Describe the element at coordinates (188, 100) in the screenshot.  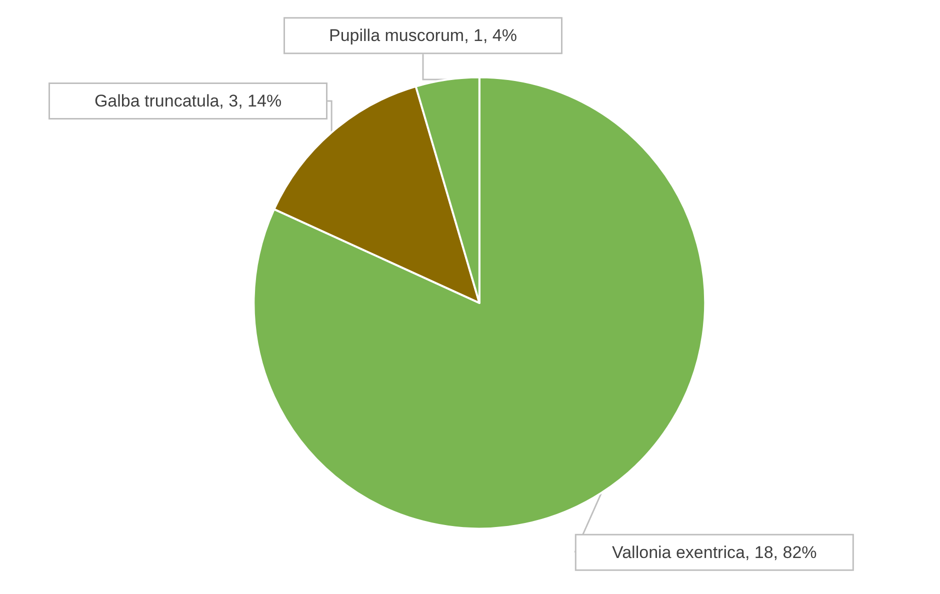
I see `slice-label: Galba truncatula, 3, 14%` at that location.